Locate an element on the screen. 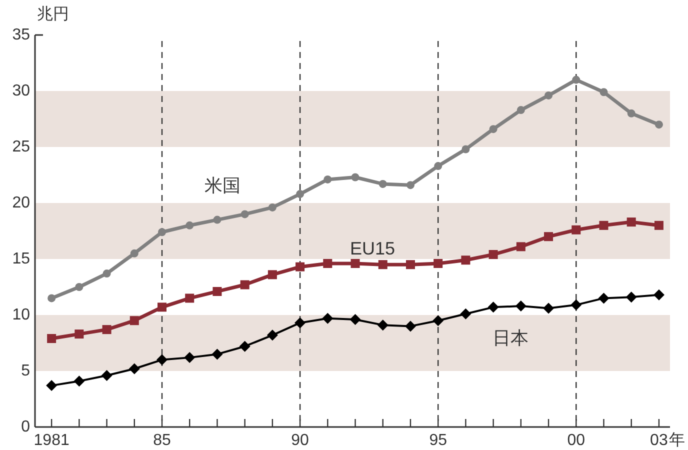 The height and width of the screenshot is (450, 688). series-label: 米国 is located at coordinates (222, 185).